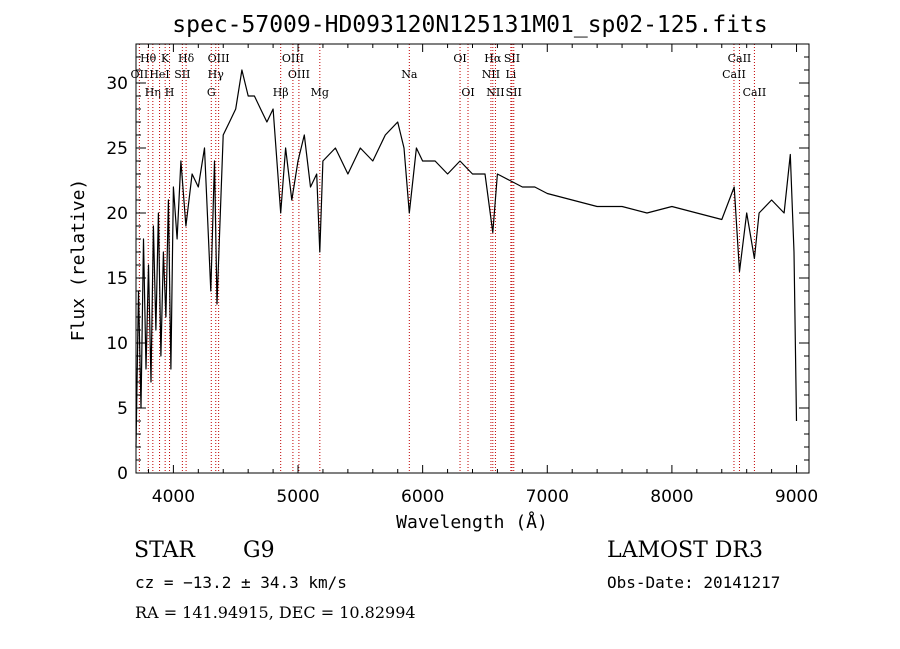 The width and height of the screenshot is (900, 649). Describe the element at coordinates (493, 58) in the screenshot. I see `line-label: Hα` at that location.